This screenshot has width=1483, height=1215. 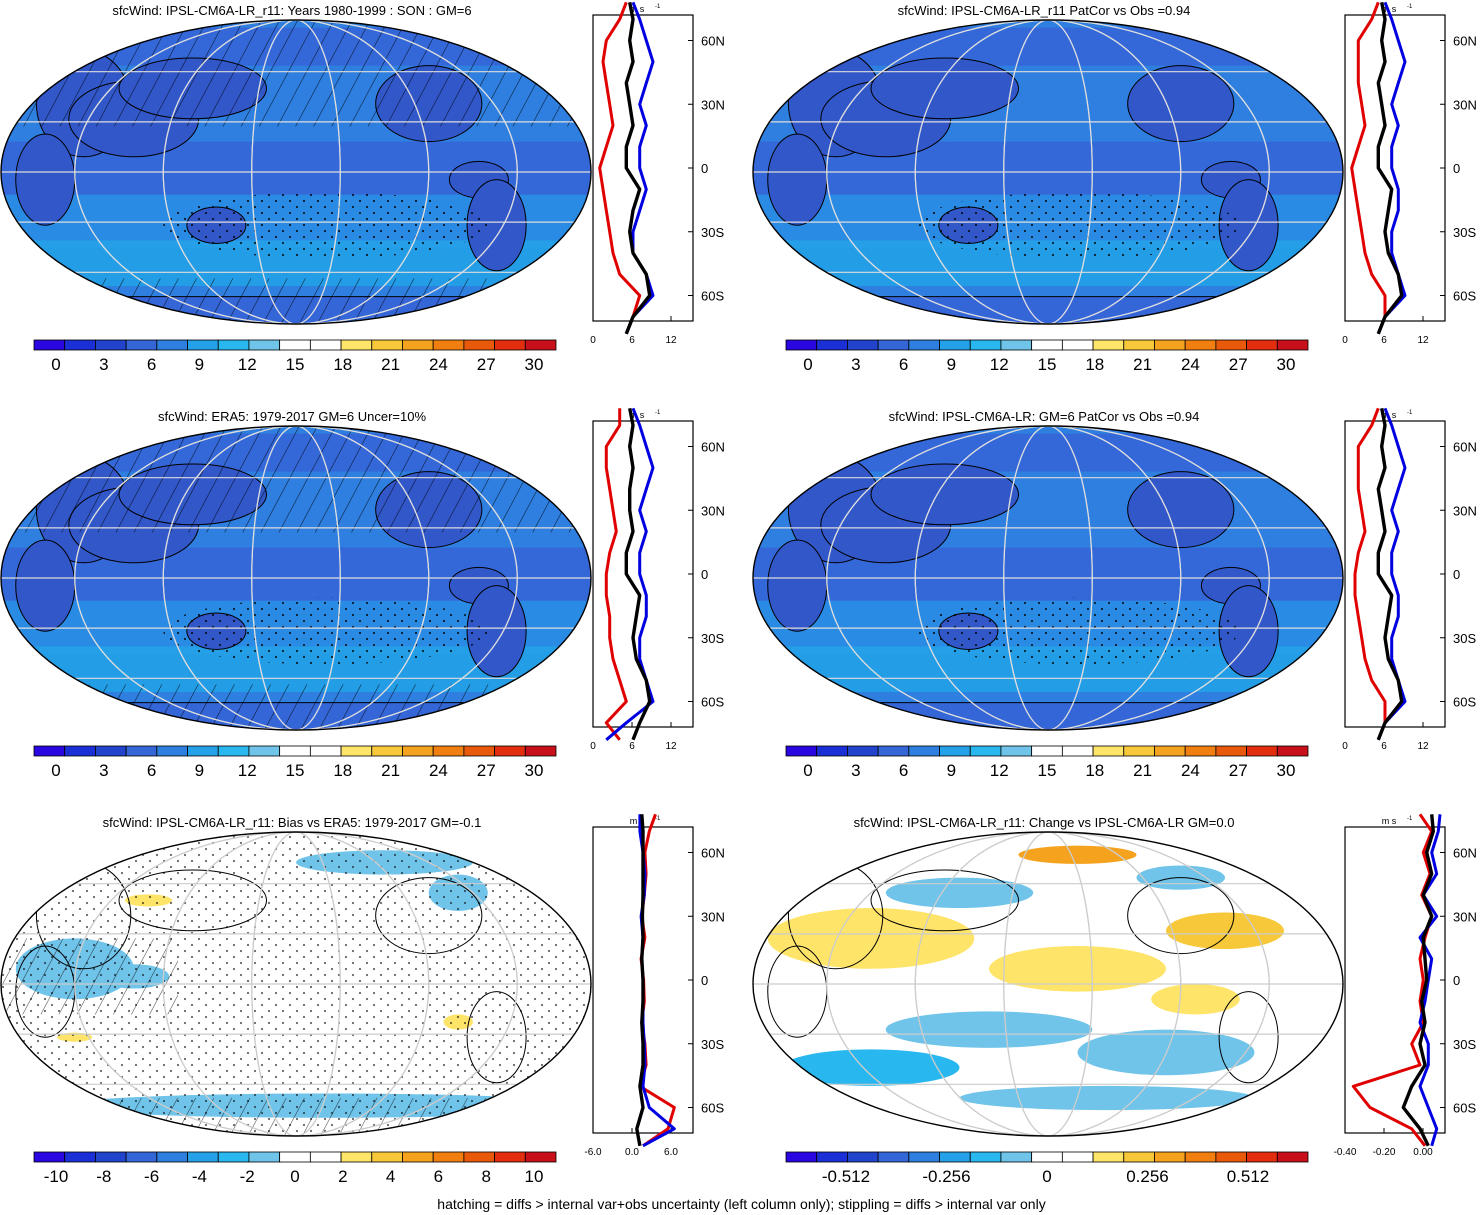 What do you see at coordinates (247, 1176) in the screenshot?
I see `colorbar-label: -2` at bounding box center [247, 1176].